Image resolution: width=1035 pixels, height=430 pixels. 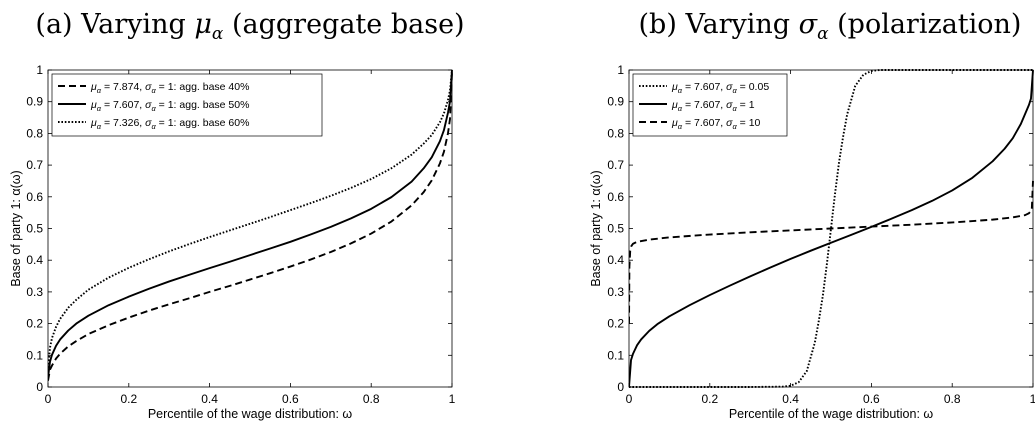 I want to click on series-line-dashed, so click(x=831, y=252).